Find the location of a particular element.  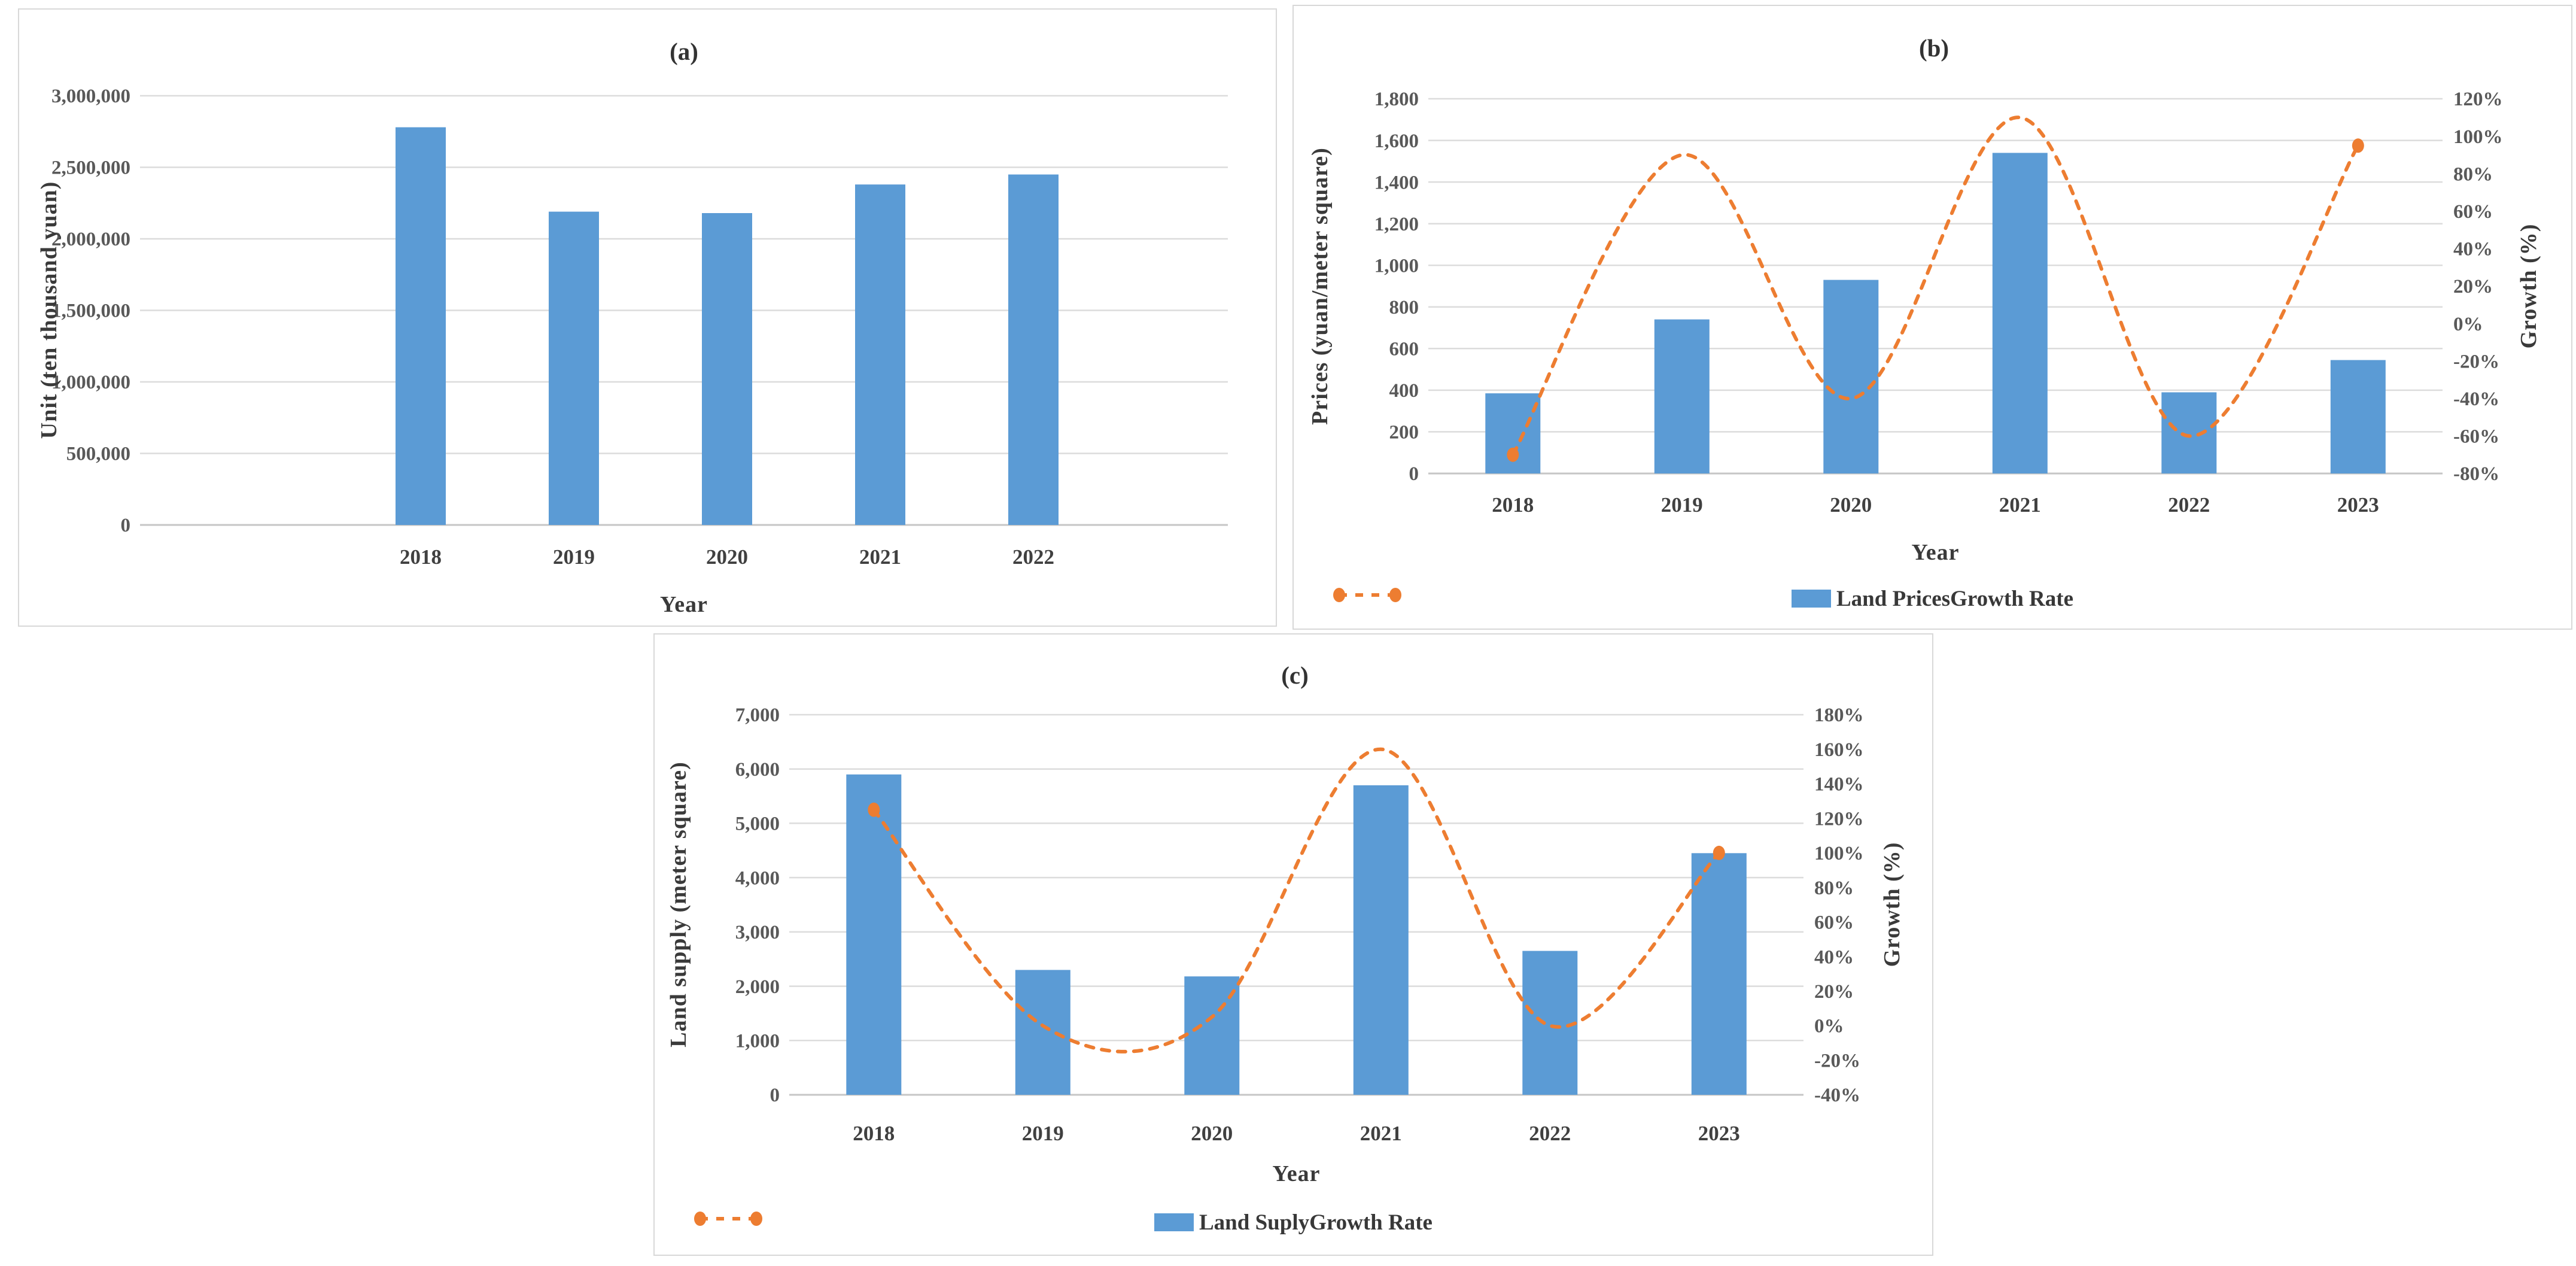

y-tick-label: 1,200 is located at coordinates (1396, 224).